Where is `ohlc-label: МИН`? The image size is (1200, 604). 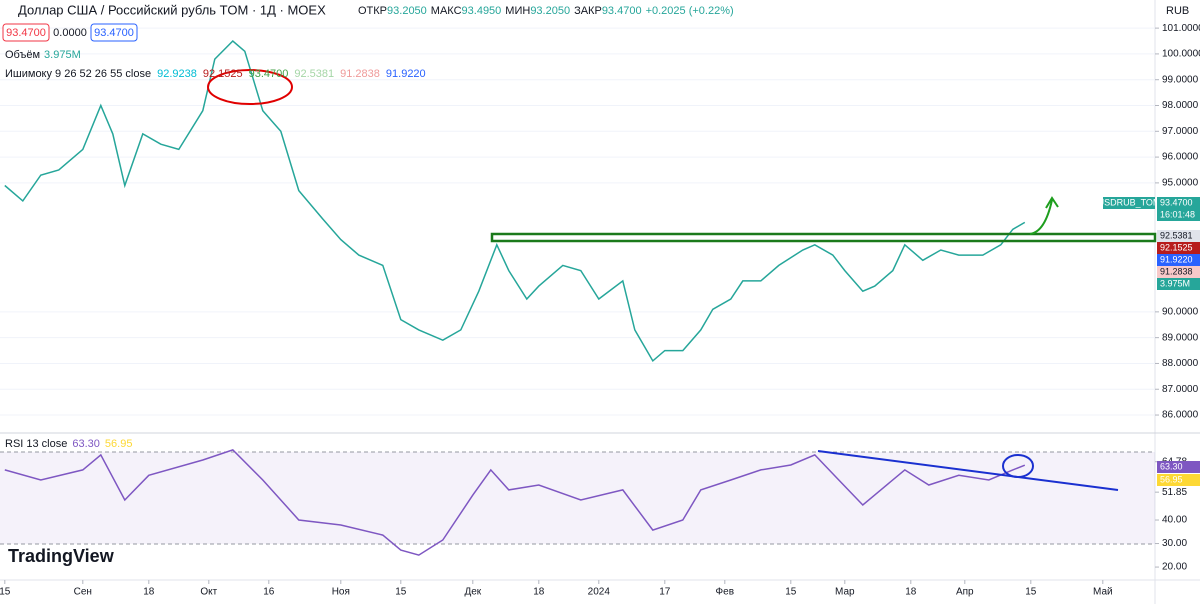 ohlc-label: МИН is located at coordinates (517, 11).